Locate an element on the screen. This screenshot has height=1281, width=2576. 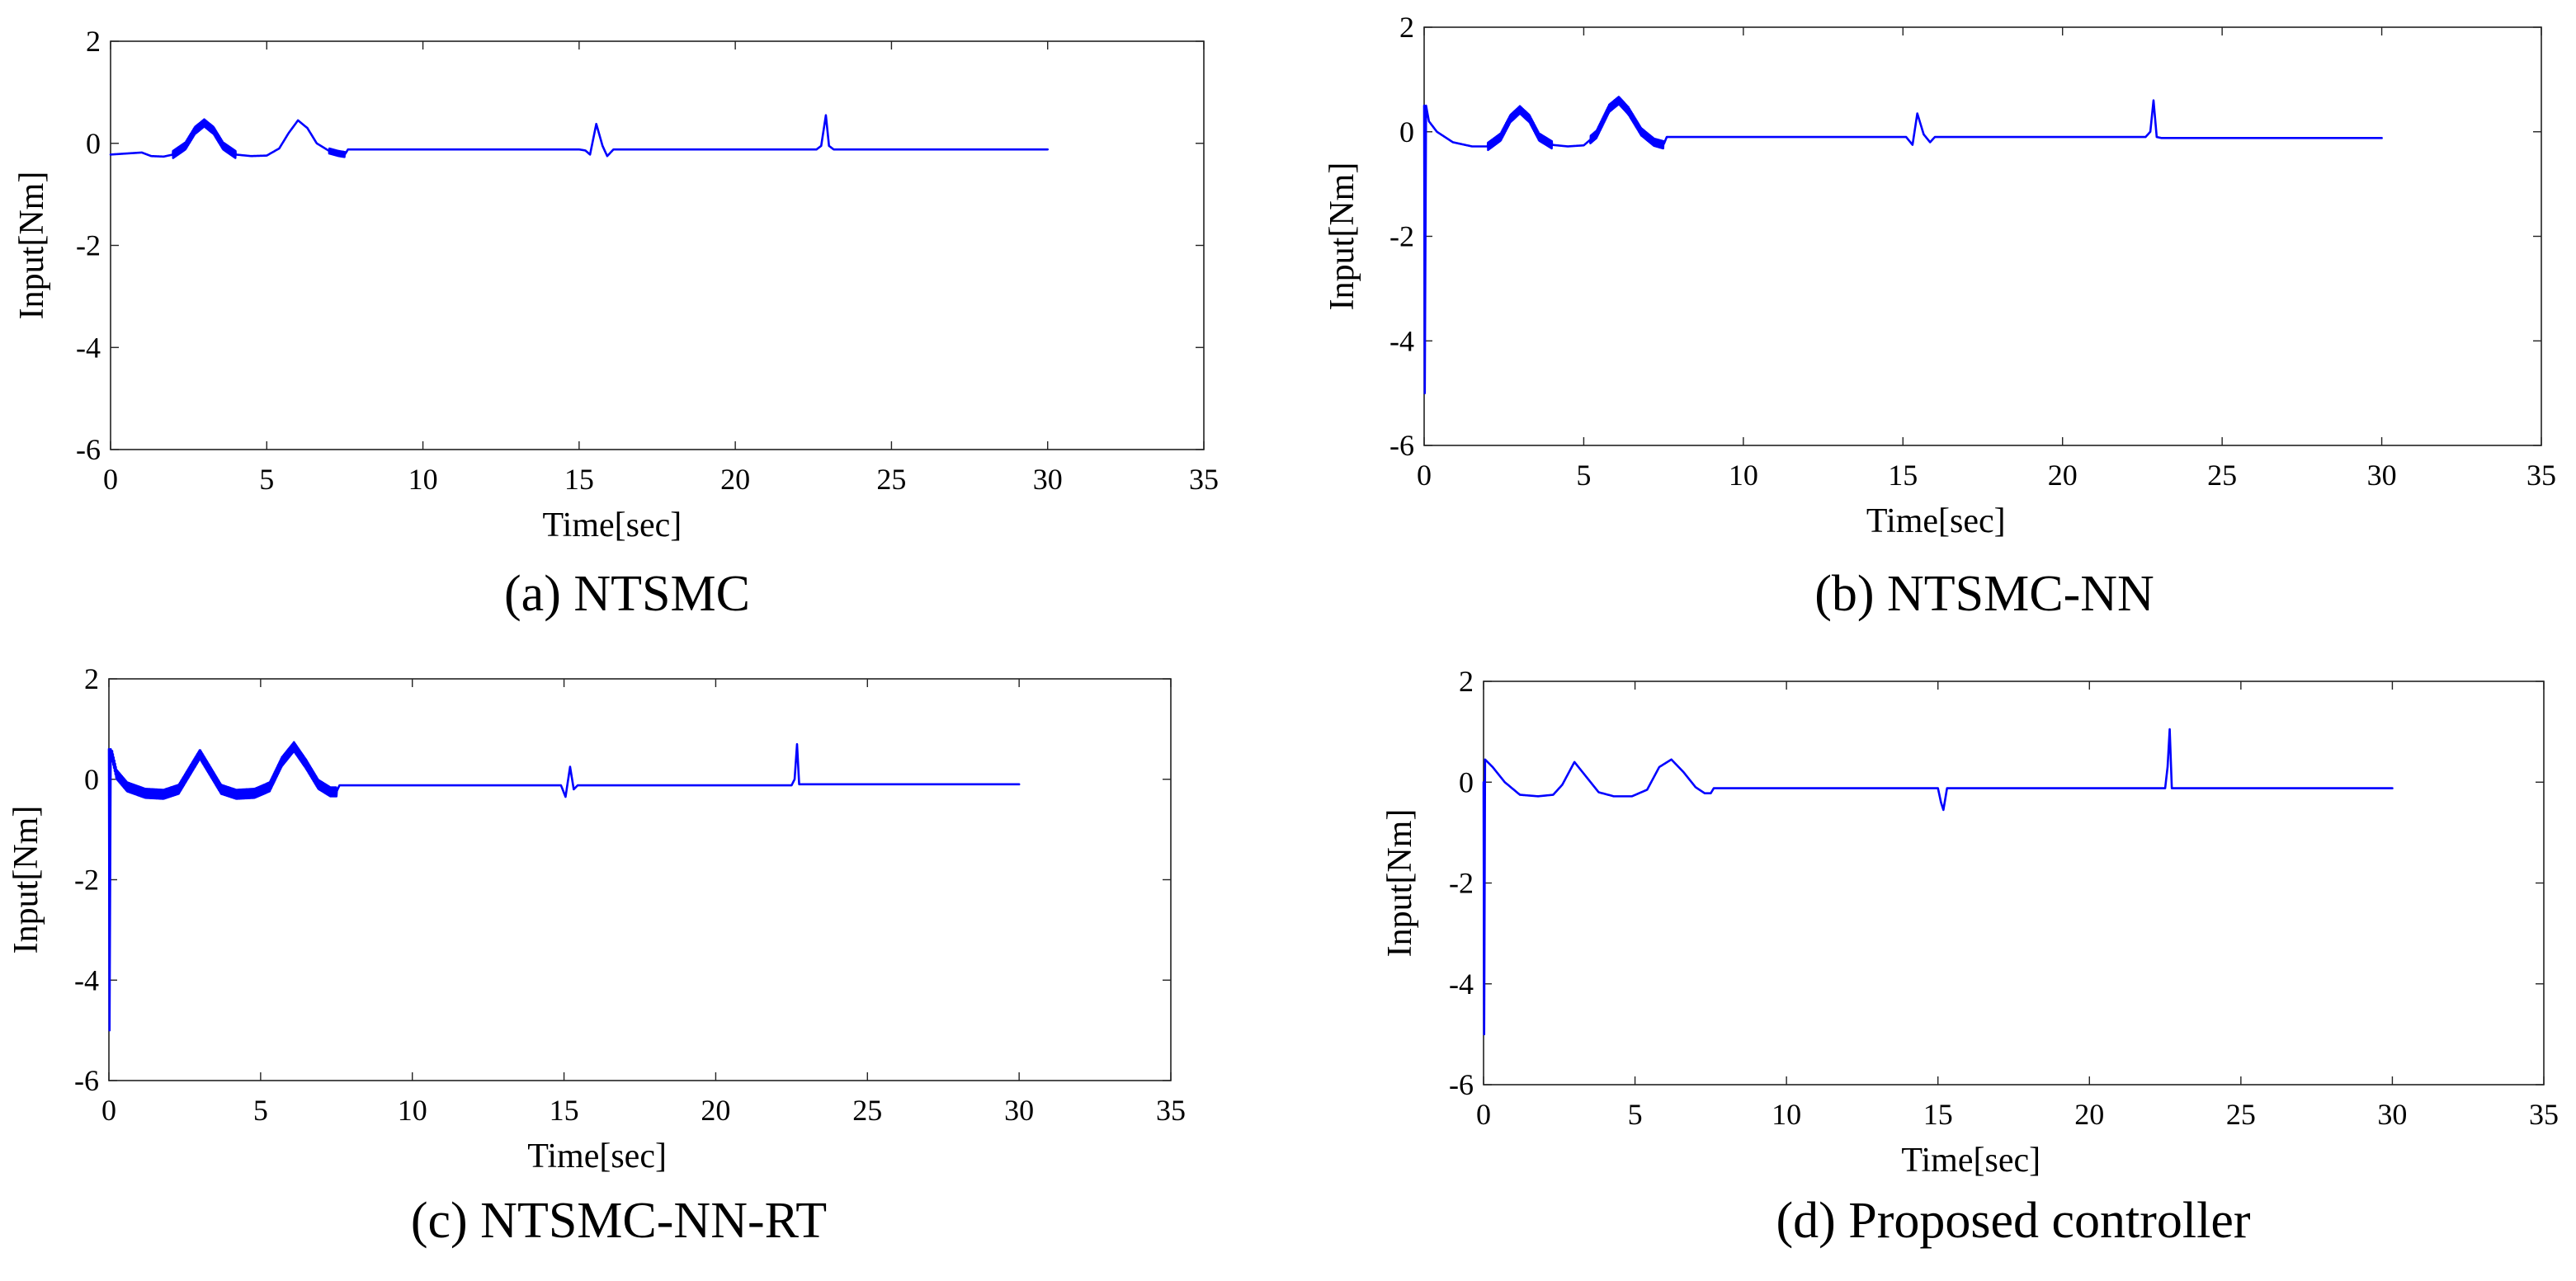
panel-caption: (d) Proposed controller is located at coordinates (2013, 1221).